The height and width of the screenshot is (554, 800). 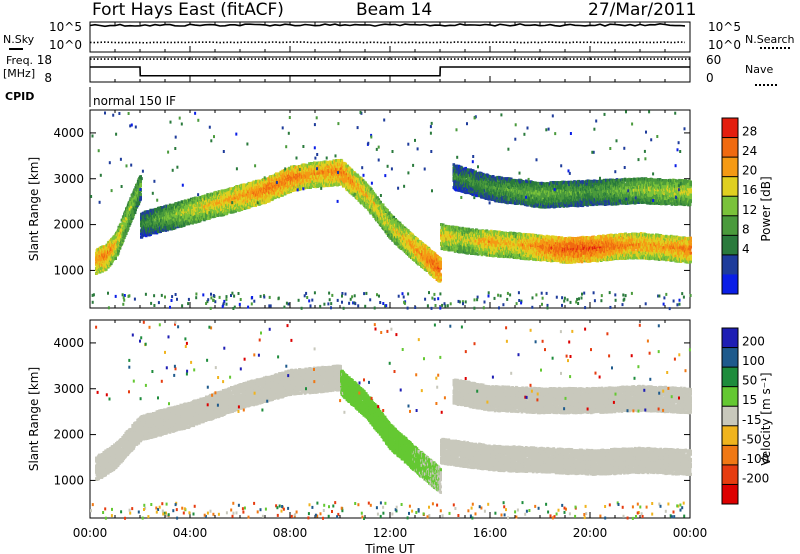 I want to click on date-label: 27/Mar/2011, so click(x=642, y=10).